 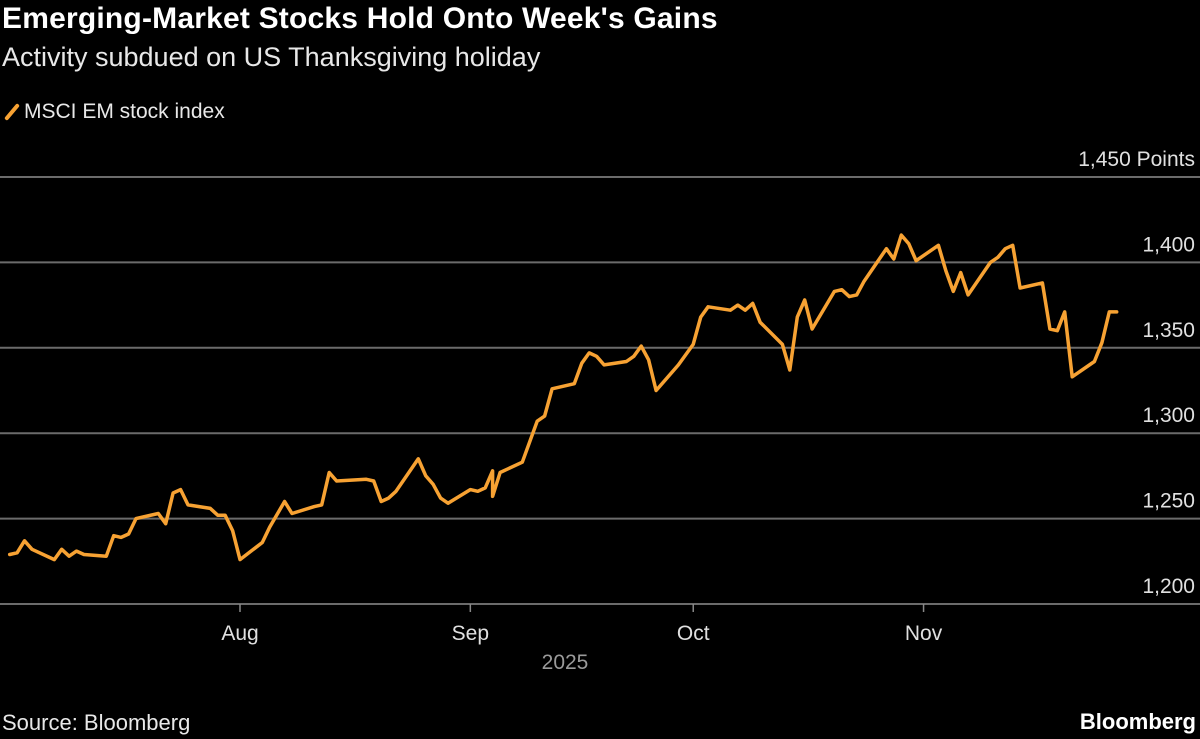 I want to click on bloomberg-logo: Bloomberg, so click(x=1137, y=721).